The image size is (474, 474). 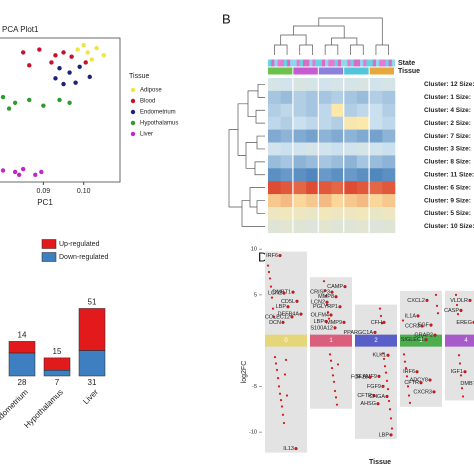 What do you see at coordinates (464, 323) in the screenshot?
I see `gene-label: EREG` at bounding box center [464, 323].